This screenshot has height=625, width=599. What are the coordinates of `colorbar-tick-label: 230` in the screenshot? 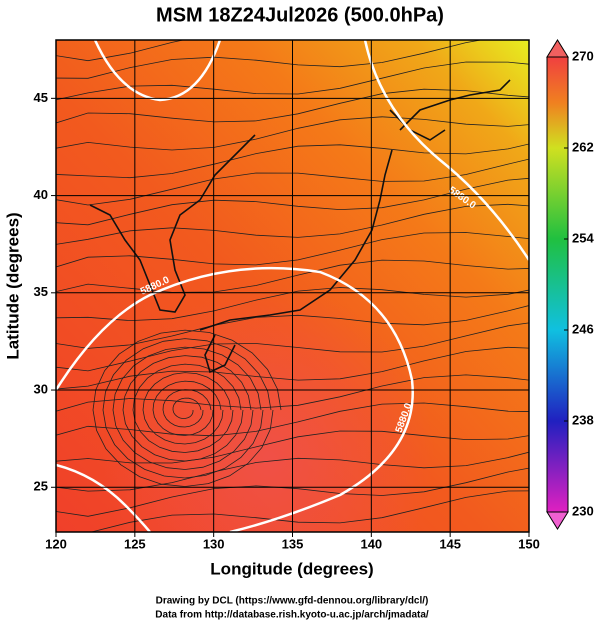 It's located at (583, 510).